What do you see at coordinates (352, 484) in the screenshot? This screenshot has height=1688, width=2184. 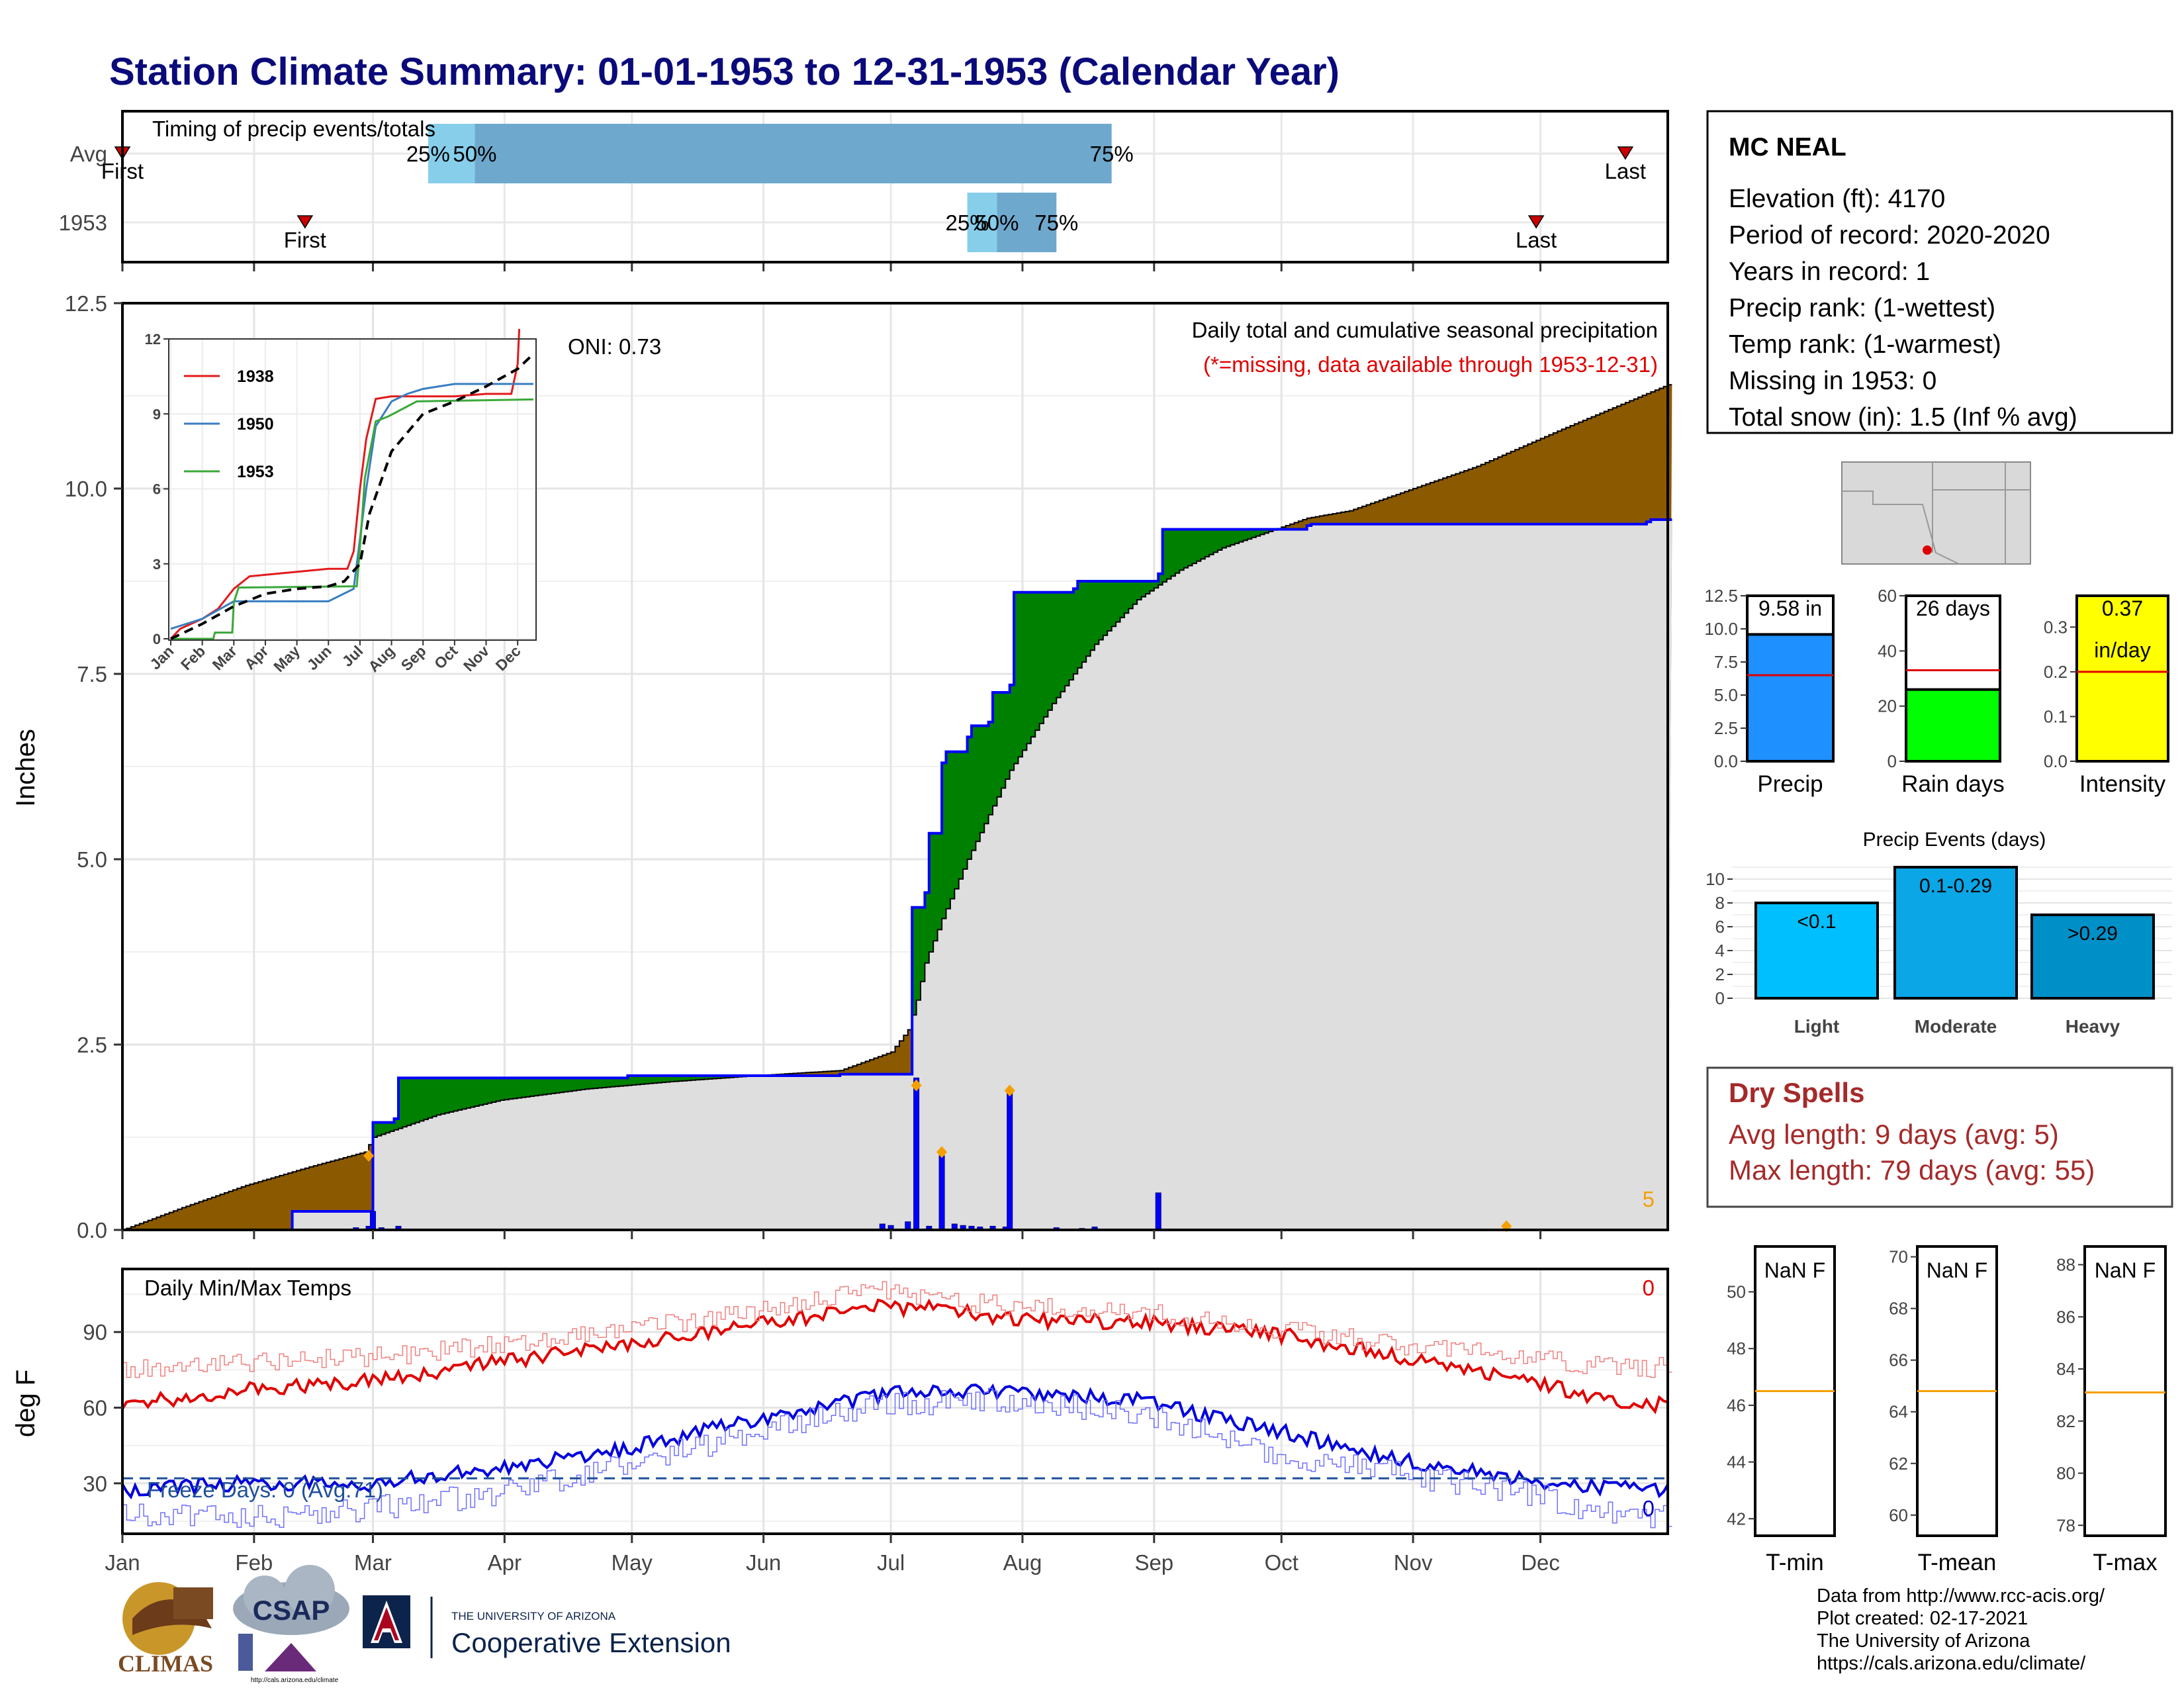 I see `inset-lines` at bounding box center [352, 484].